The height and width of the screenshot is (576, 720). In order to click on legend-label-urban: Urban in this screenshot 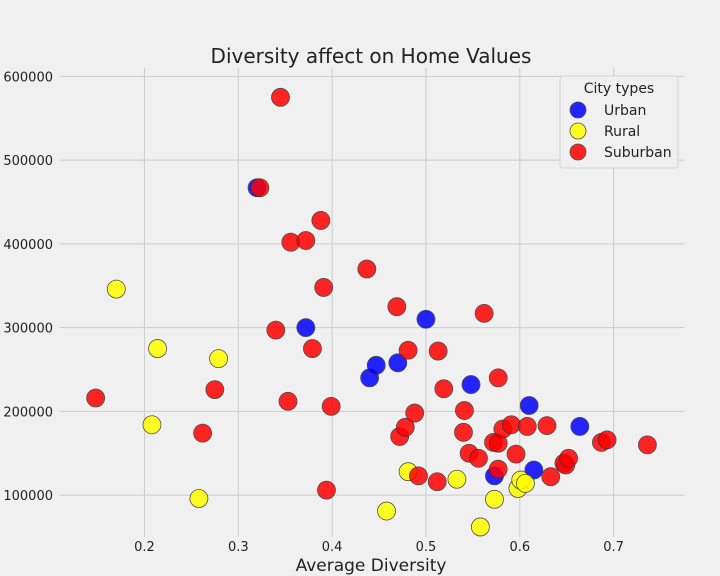, I will do `click(625, 111)`.